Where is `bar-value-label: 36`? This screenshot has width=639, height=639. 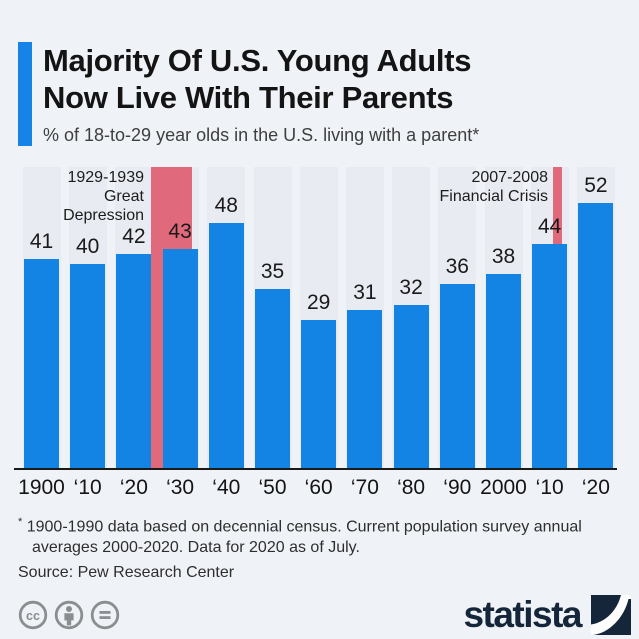
bar-value-label: 36 is located at coordinates (457, 266).